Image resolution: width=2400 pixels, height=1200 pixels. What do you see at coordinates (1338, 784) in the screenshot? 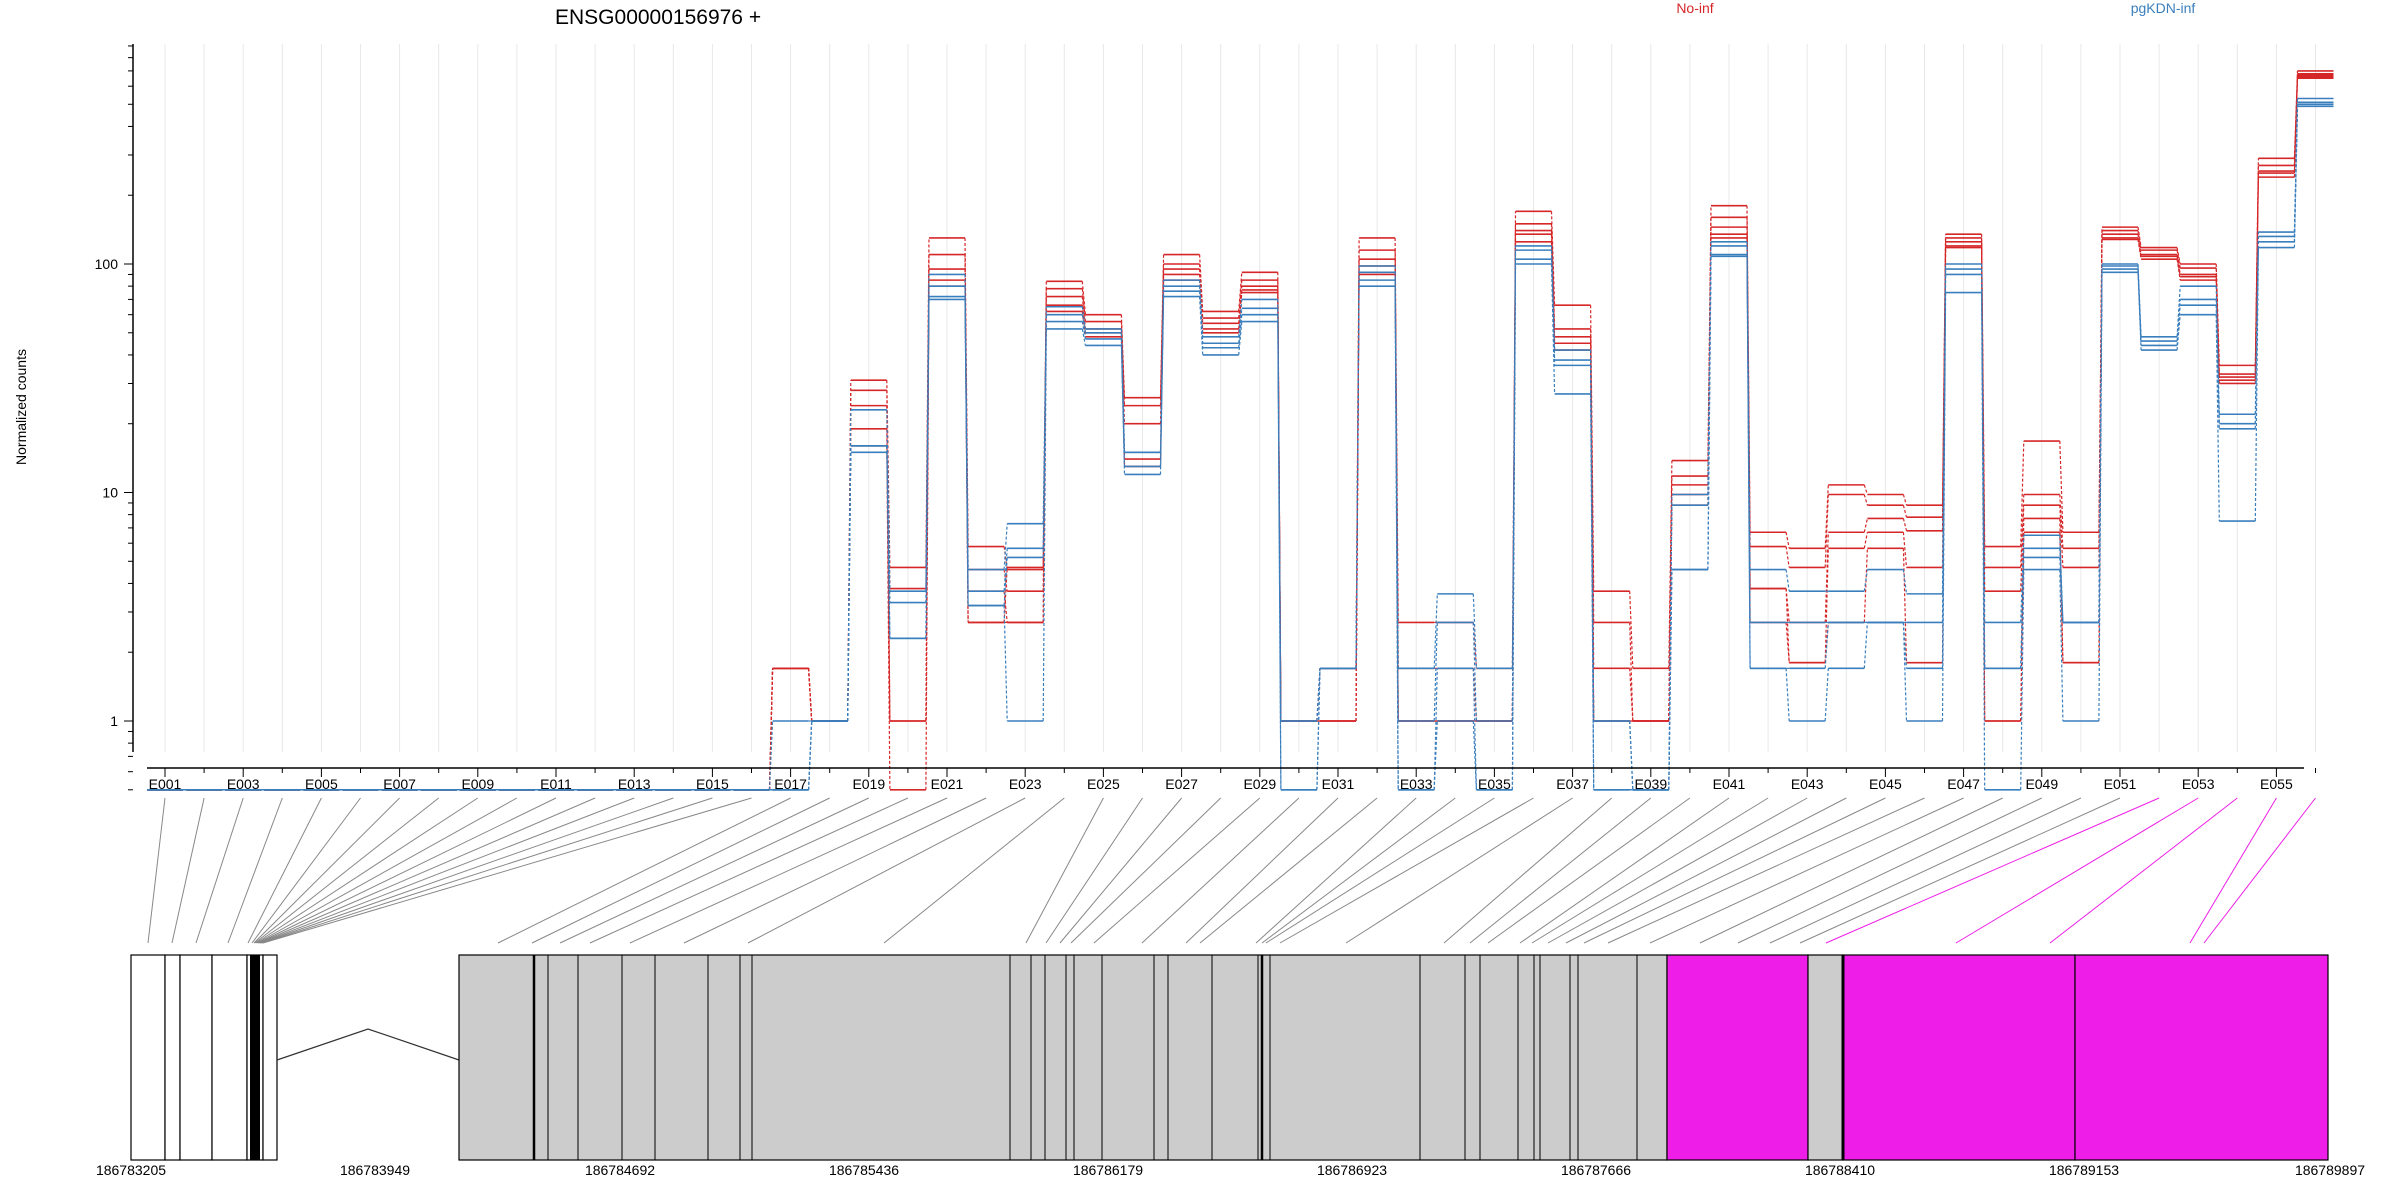
I see `x-tick-label: E031` at bounding box center [1338, 784].